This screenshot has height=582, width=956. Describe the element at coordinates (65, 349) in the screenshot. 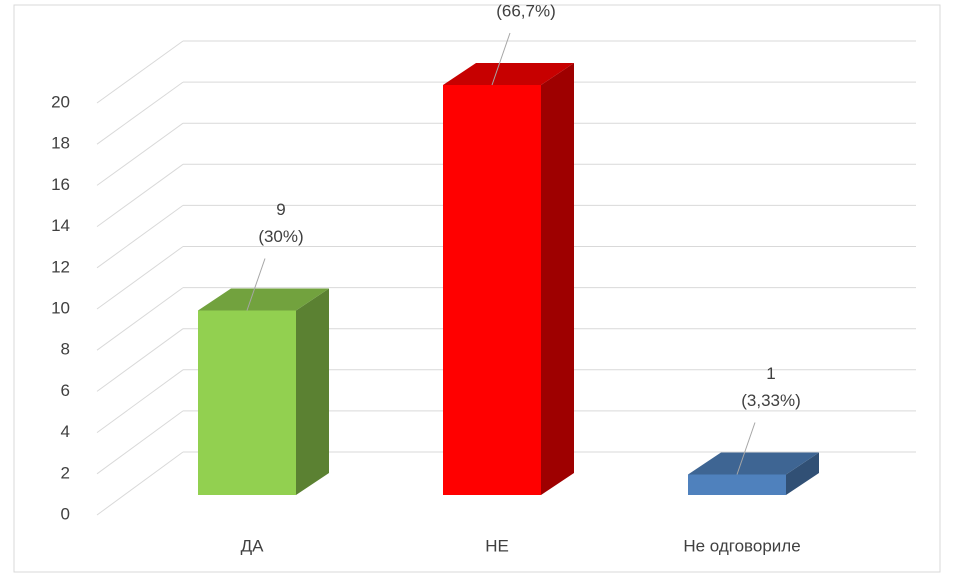

I see `y-tick-label: 8` at that location.